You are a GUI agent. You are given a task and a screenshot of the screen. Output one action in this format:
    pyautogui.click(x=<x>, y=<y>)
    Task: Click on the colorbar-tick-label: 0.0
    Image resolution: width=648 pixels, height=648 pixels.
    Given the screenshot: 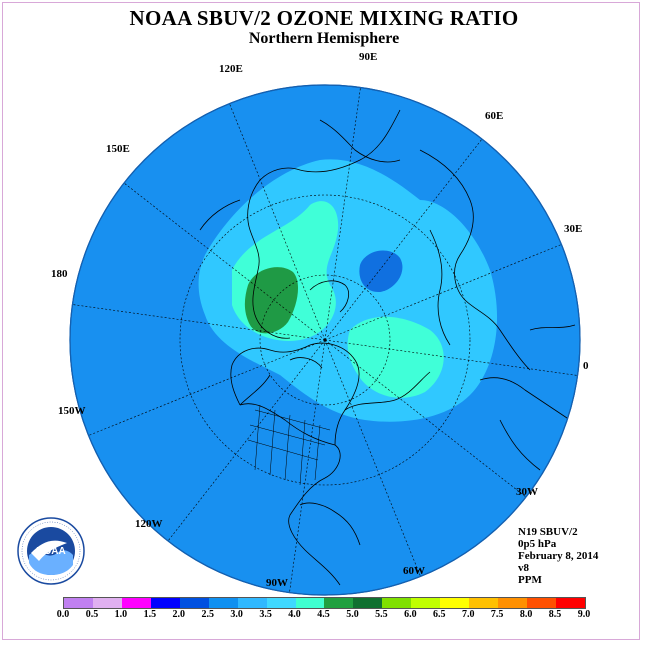 What is the action you would take?
    pyautogui.click(x=63, y=614)
    